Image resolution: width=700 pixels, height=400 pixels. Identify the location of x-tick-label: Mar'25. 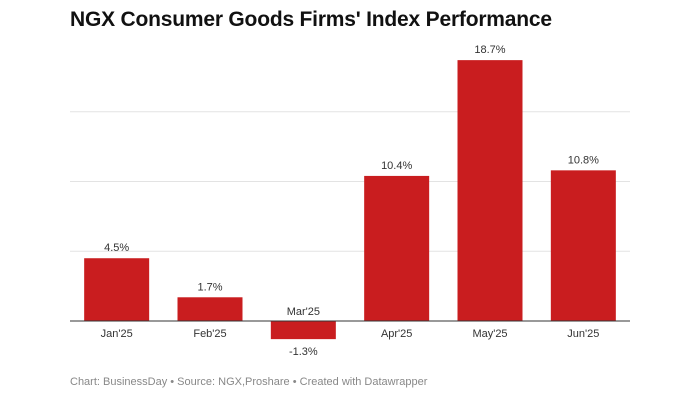
(303, 312).